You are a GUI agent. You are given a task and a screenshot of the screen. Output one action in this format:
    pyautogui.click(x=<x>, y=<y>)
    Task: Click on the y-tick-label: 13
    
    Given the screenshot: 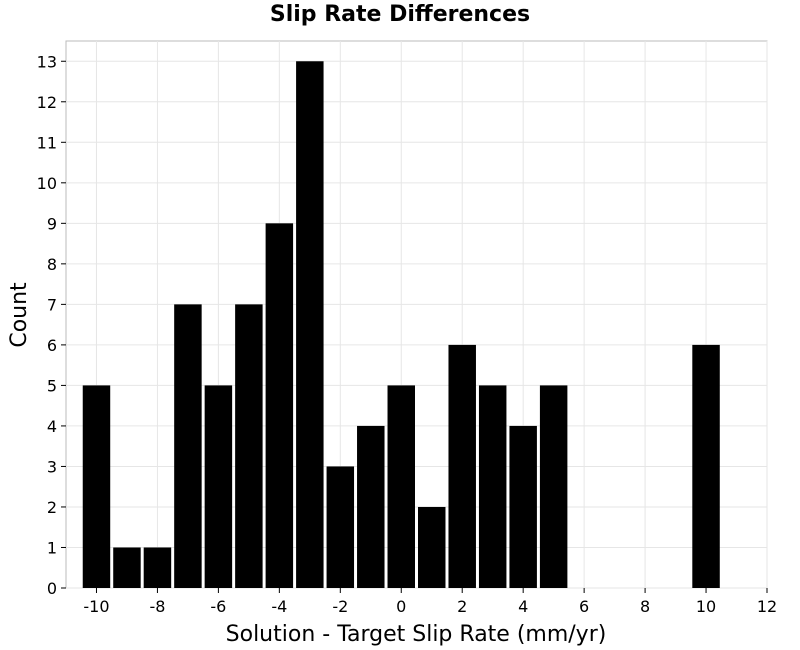 What is the action you would take?
    pyautogui.click(x=47, y=61)
    